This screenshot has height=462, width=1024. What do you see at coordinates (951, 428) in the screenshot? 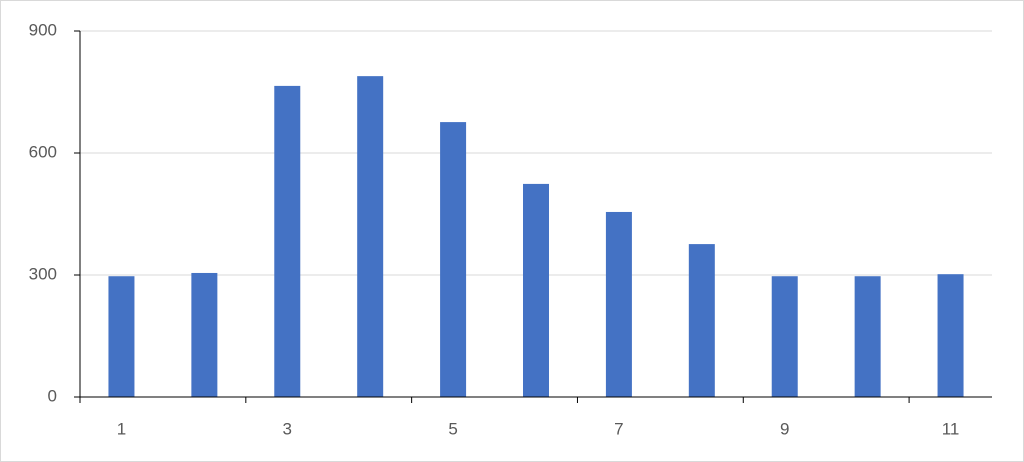
I see `x-tick-label: 11` at bounding box center [951, 428].